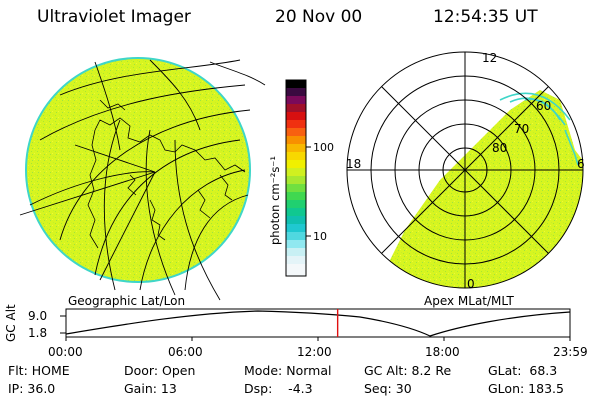  What do you see at coordinates (489, 58) in the screenshot?
I see `mlt-label-12: 12` at bounding box center [489, 58].